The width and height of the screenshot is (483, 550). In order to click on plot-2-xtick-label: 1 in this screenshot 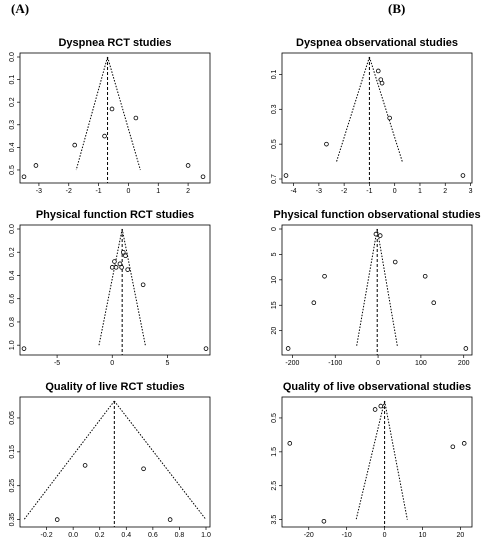, I will do `click(420, 191)`.